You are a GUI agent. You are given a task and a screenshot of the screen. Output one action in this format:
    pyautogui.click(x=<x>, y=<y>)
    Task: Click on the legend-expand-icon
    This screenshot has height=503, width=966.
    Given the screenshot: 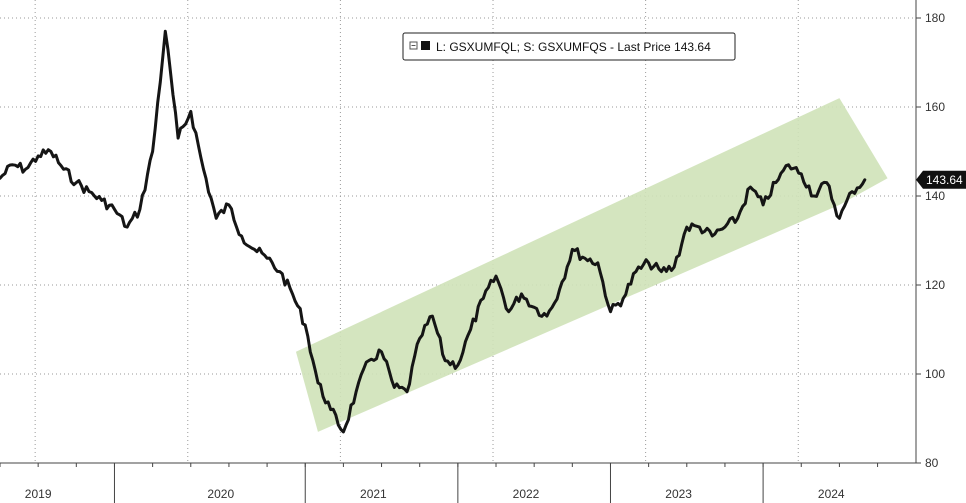 What is the action you would take?
    pyautogui.click(x=413, y=45)
    